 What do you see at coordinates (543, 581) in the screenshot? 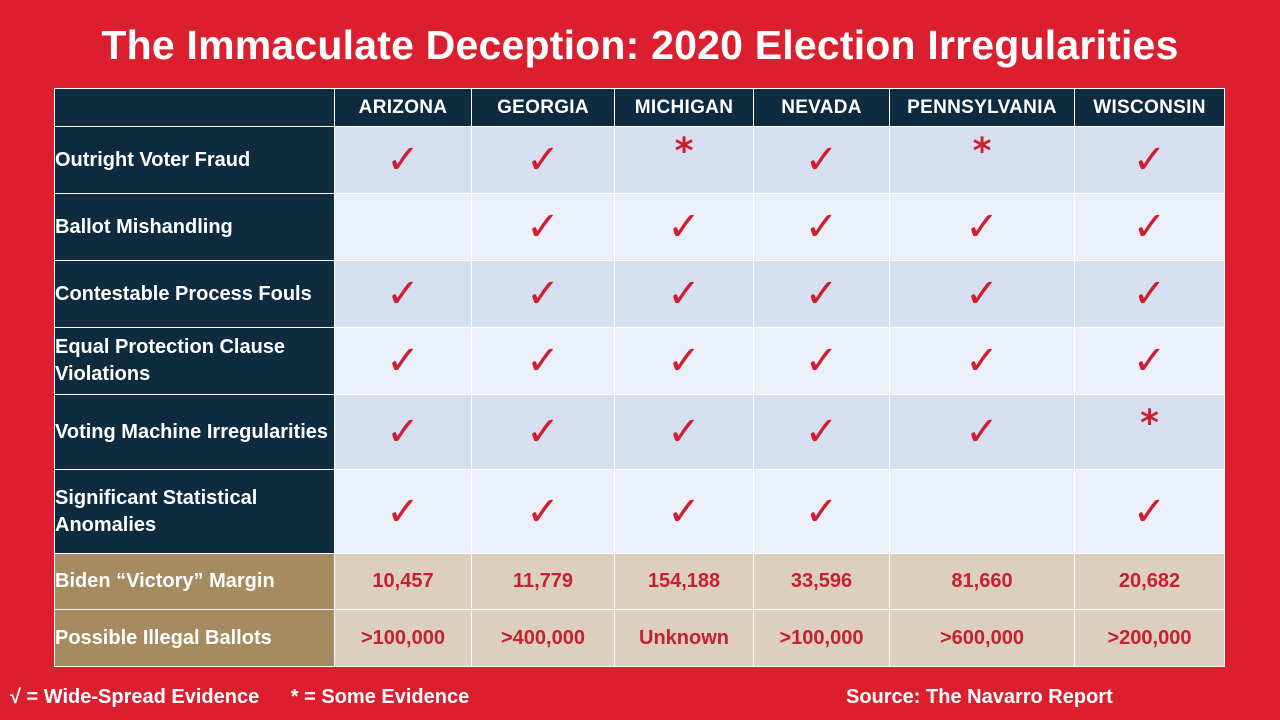
I see `margin-value: 11,779` at bounding box center [543, 581].